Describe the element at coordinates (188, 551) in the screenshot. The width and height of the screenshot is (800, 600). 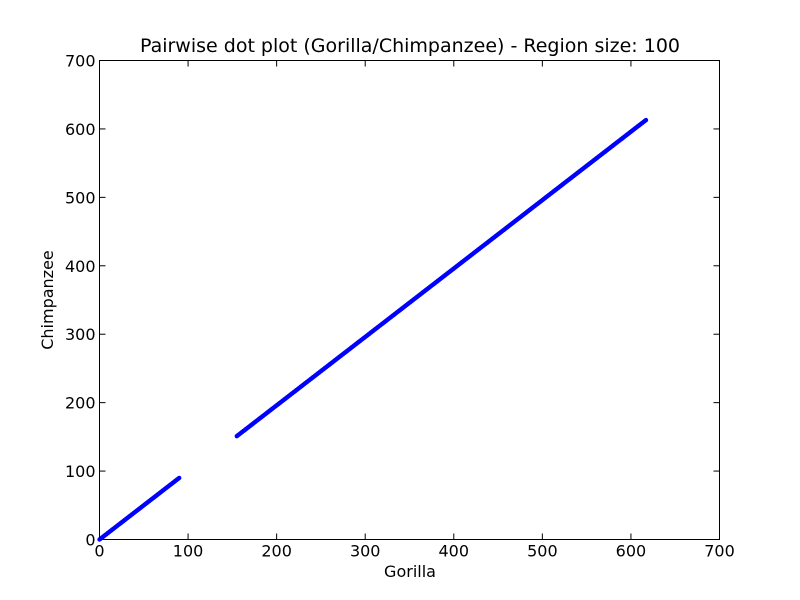
I see `x-tick-label: 100` at that location.